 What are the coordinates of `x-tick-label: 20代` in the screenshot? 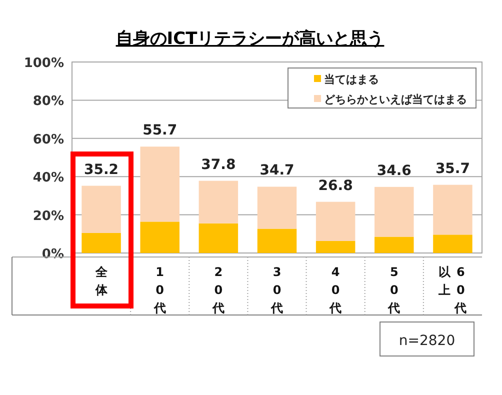 It's located at (217, 290).